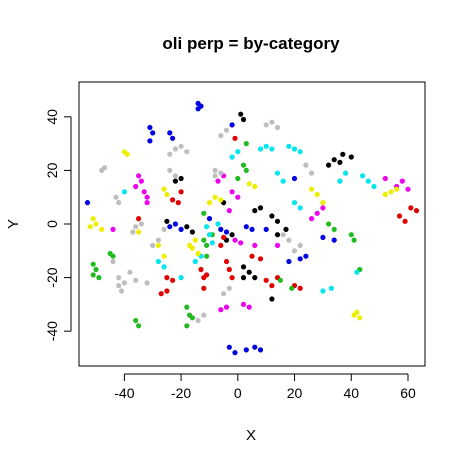  Describe the element at coordinates (52, 170) in the screenshot. I see `y-tick-label: 20` at that location.